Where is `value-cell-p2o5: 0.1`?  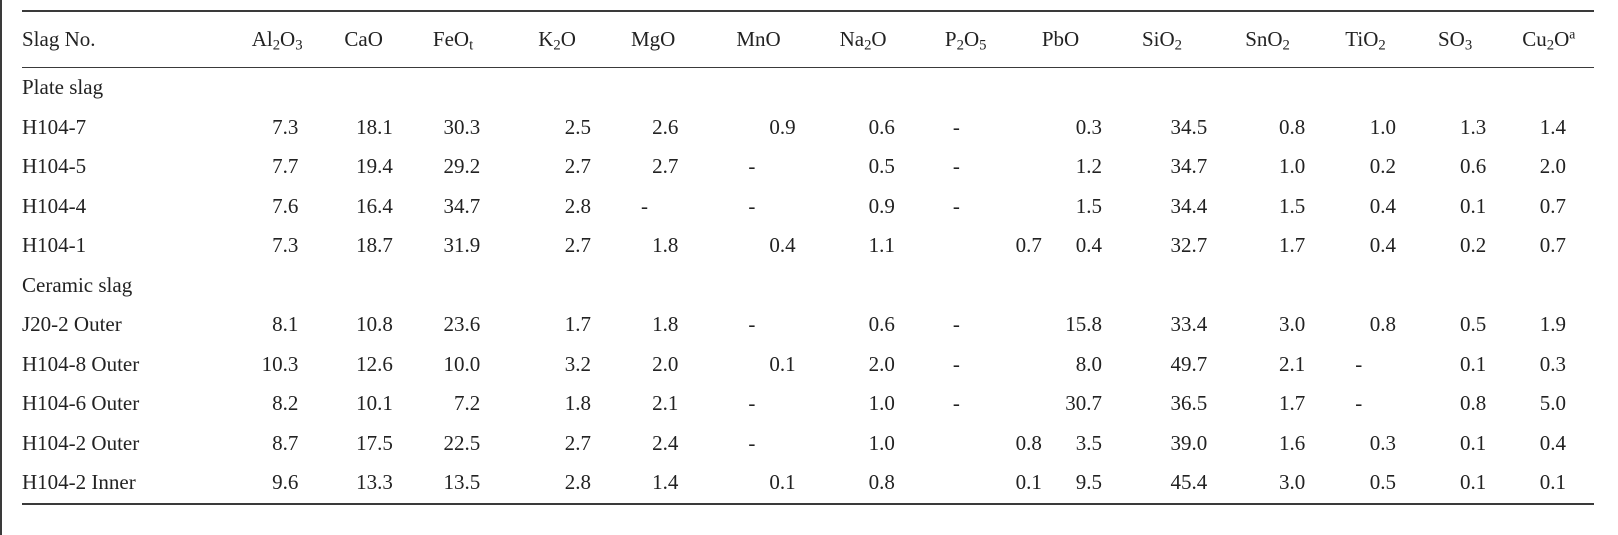
value-cell-p2o5: 0.1 is located at coordinates (993, 484).